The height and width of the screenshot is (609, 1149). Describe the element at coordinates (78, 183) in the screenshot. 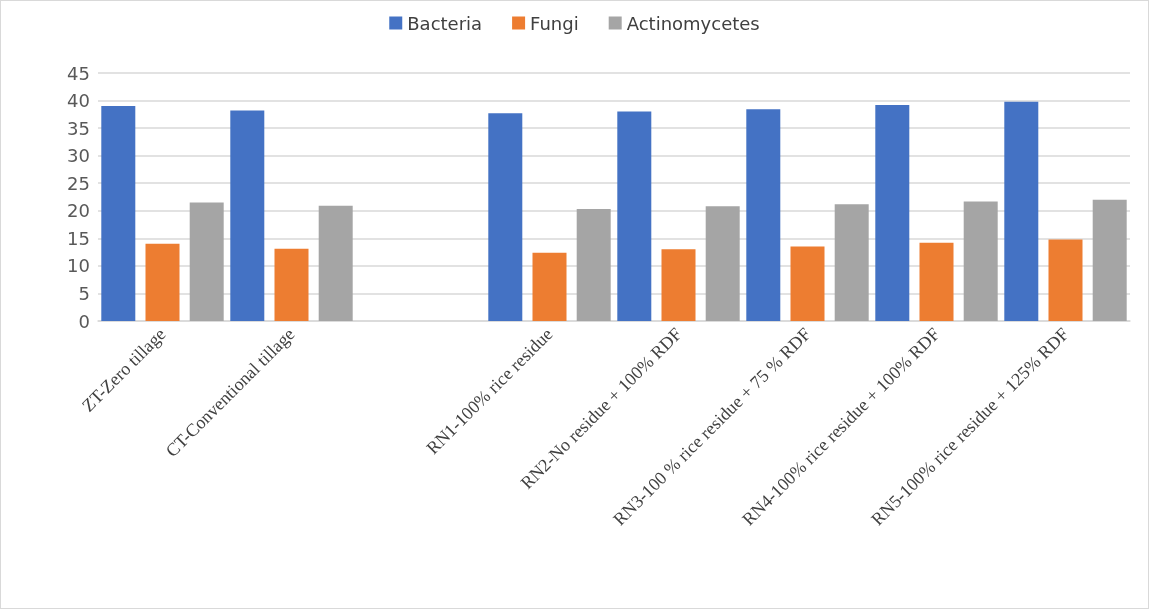

I see `y-tick-label: 25` at that location.